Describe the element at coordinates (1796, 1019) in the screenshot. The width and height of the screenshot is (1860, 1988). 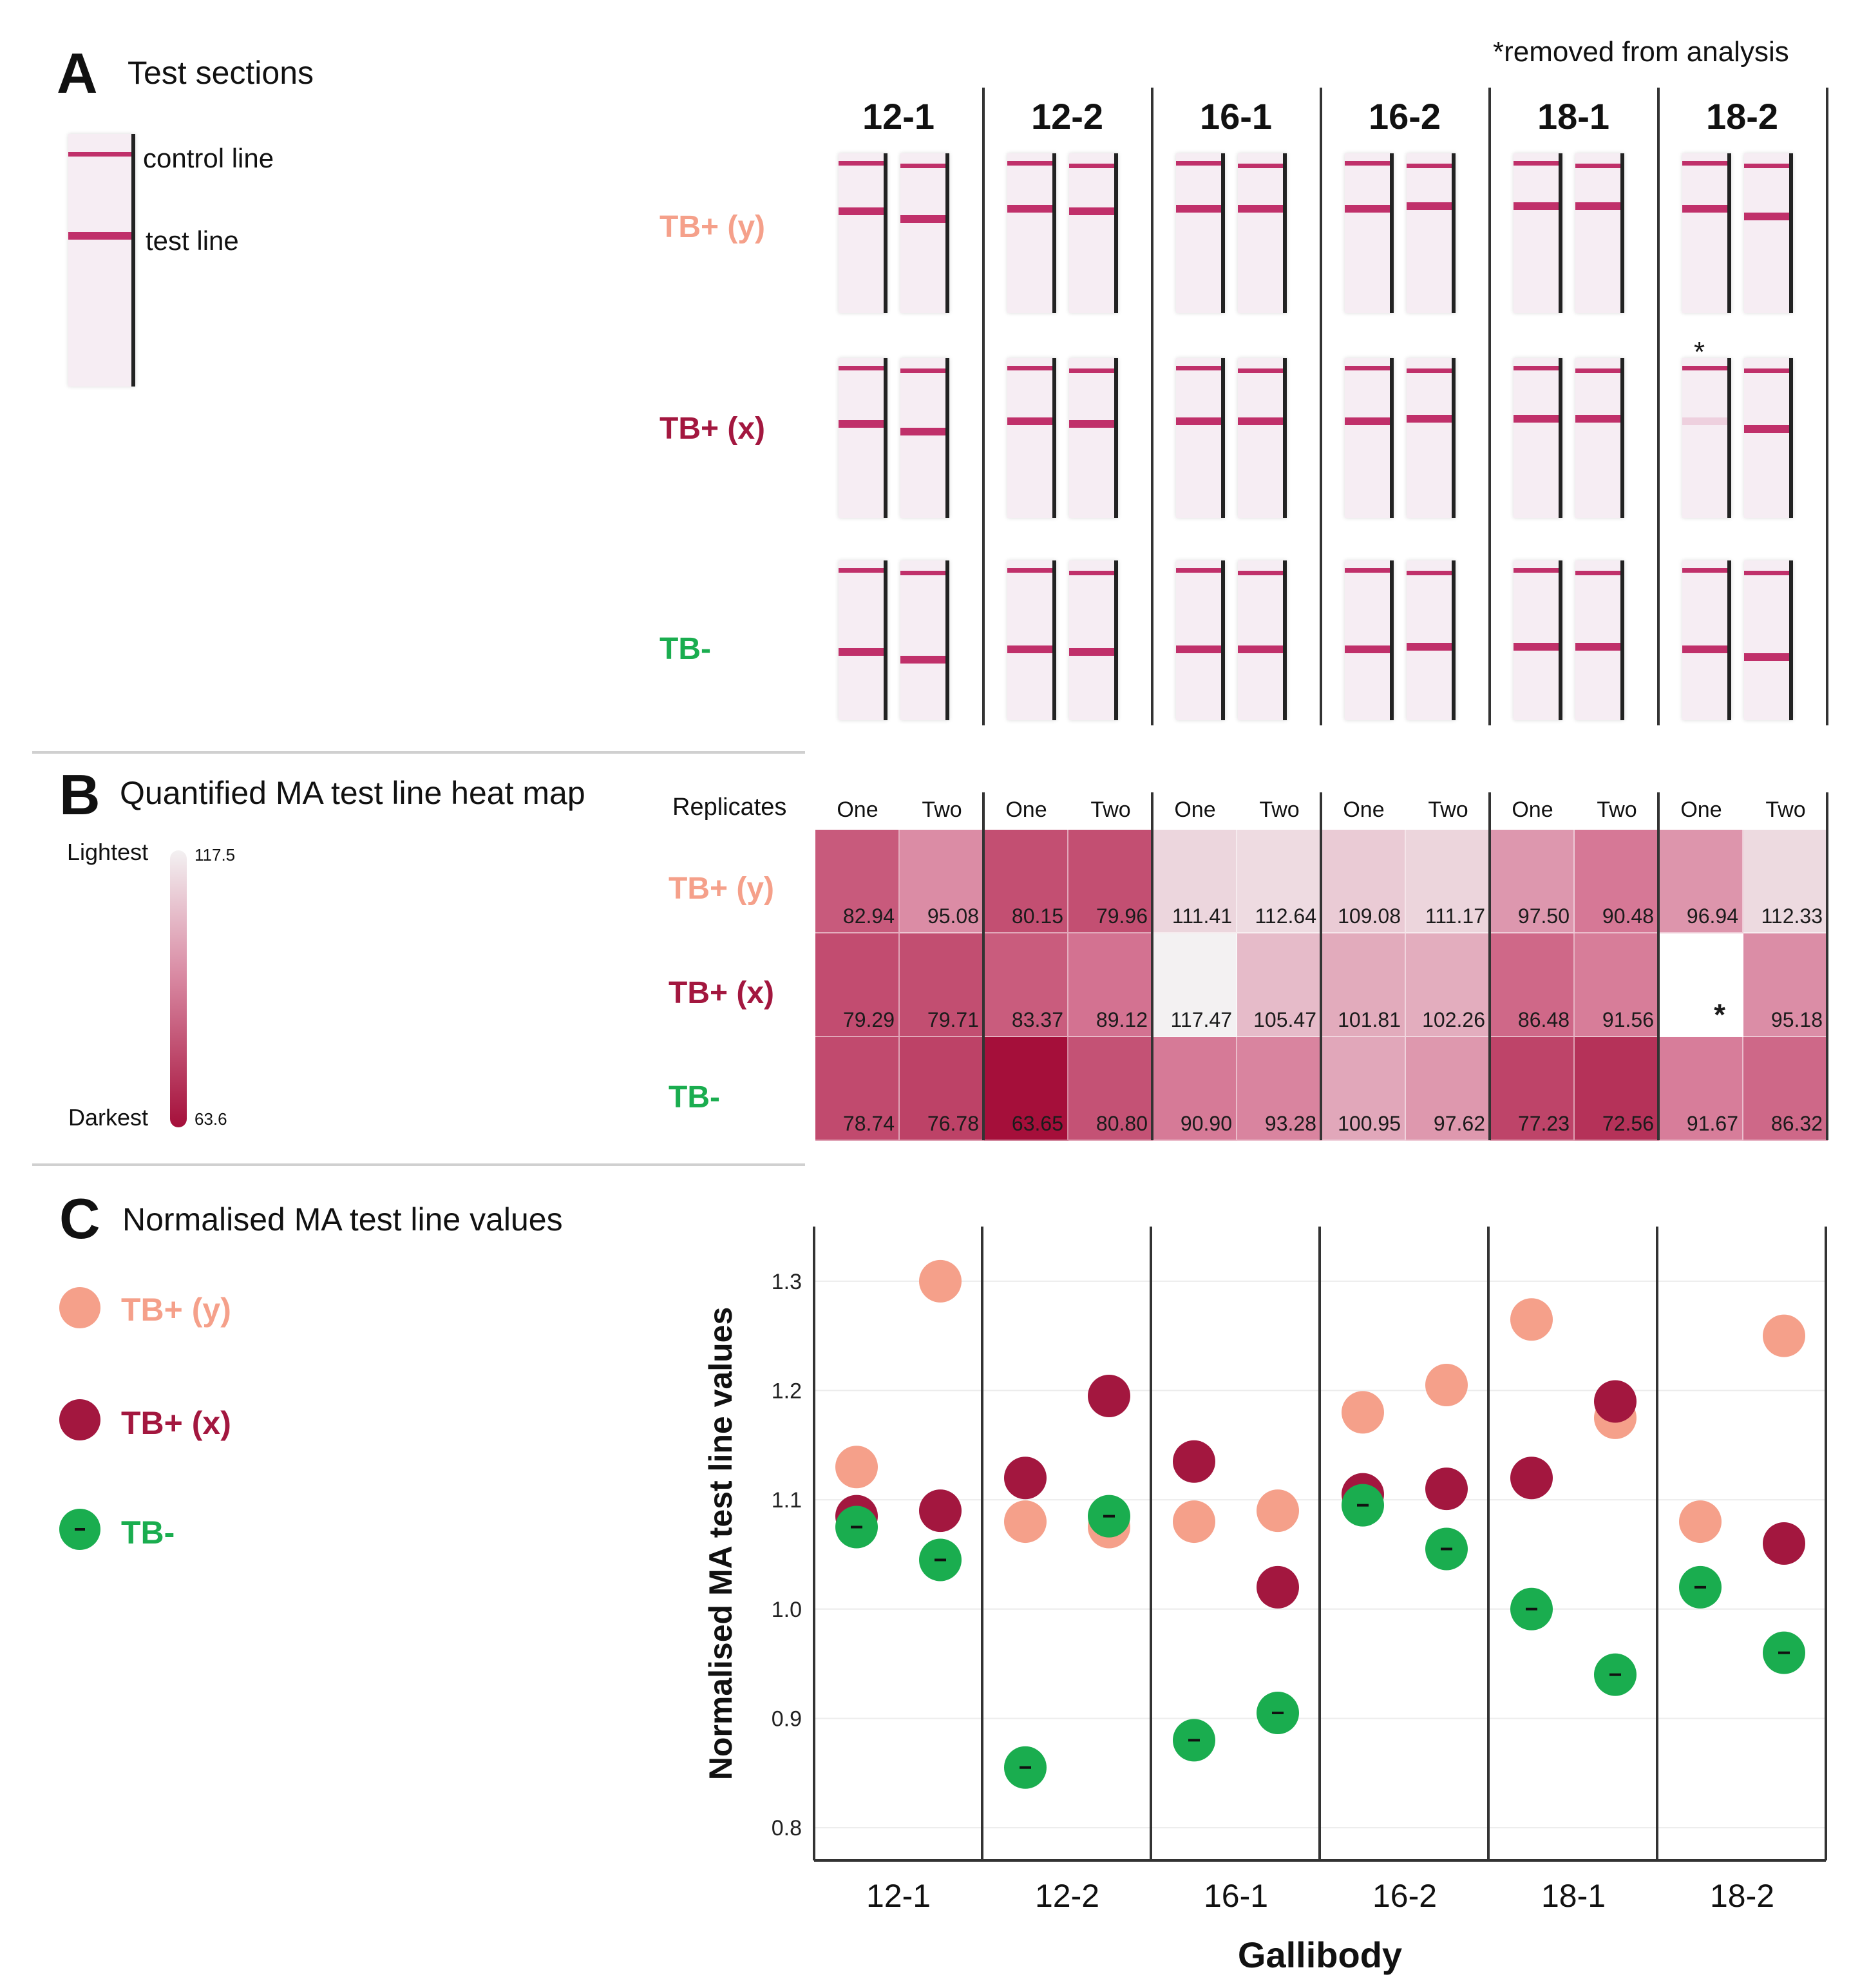
I see `heatmap-value: 95.18` at that location.